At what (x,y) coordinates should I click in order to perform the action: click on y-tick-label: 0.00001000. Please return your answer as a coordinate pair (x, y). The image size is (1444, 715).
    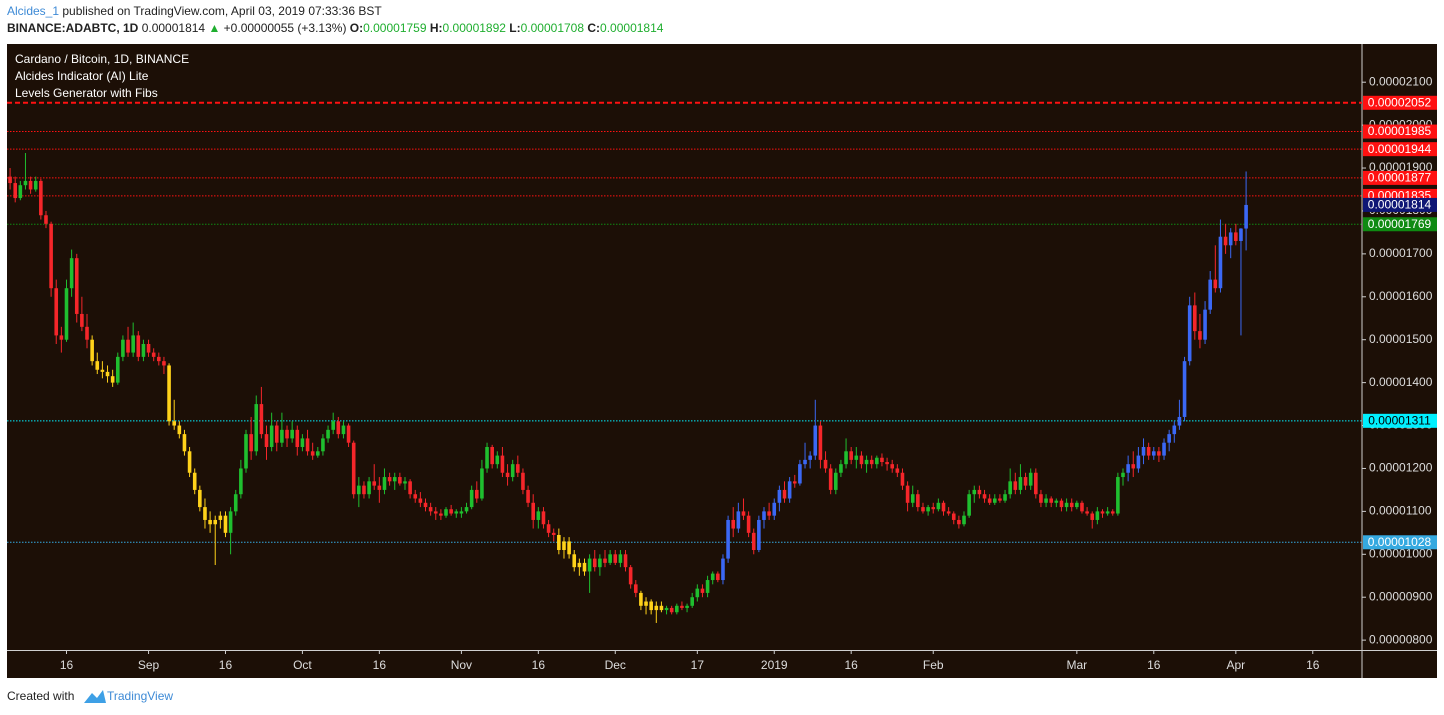
    Looking at the image, I should click on (1401, 553).